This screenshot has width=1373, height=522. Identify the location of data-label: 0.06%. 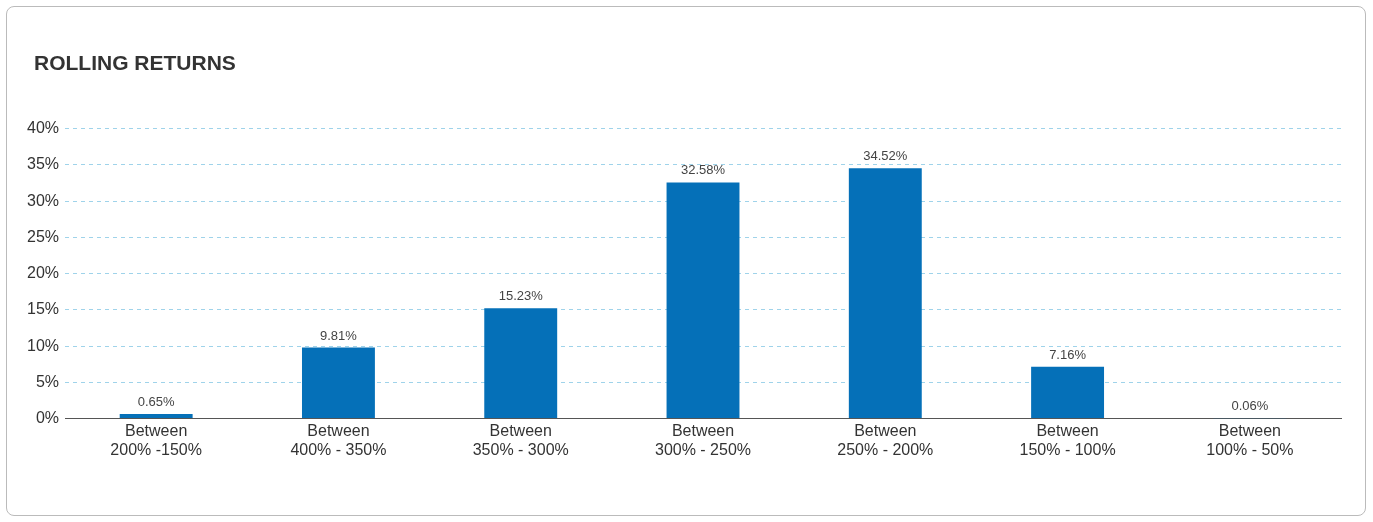
(1250, 406).